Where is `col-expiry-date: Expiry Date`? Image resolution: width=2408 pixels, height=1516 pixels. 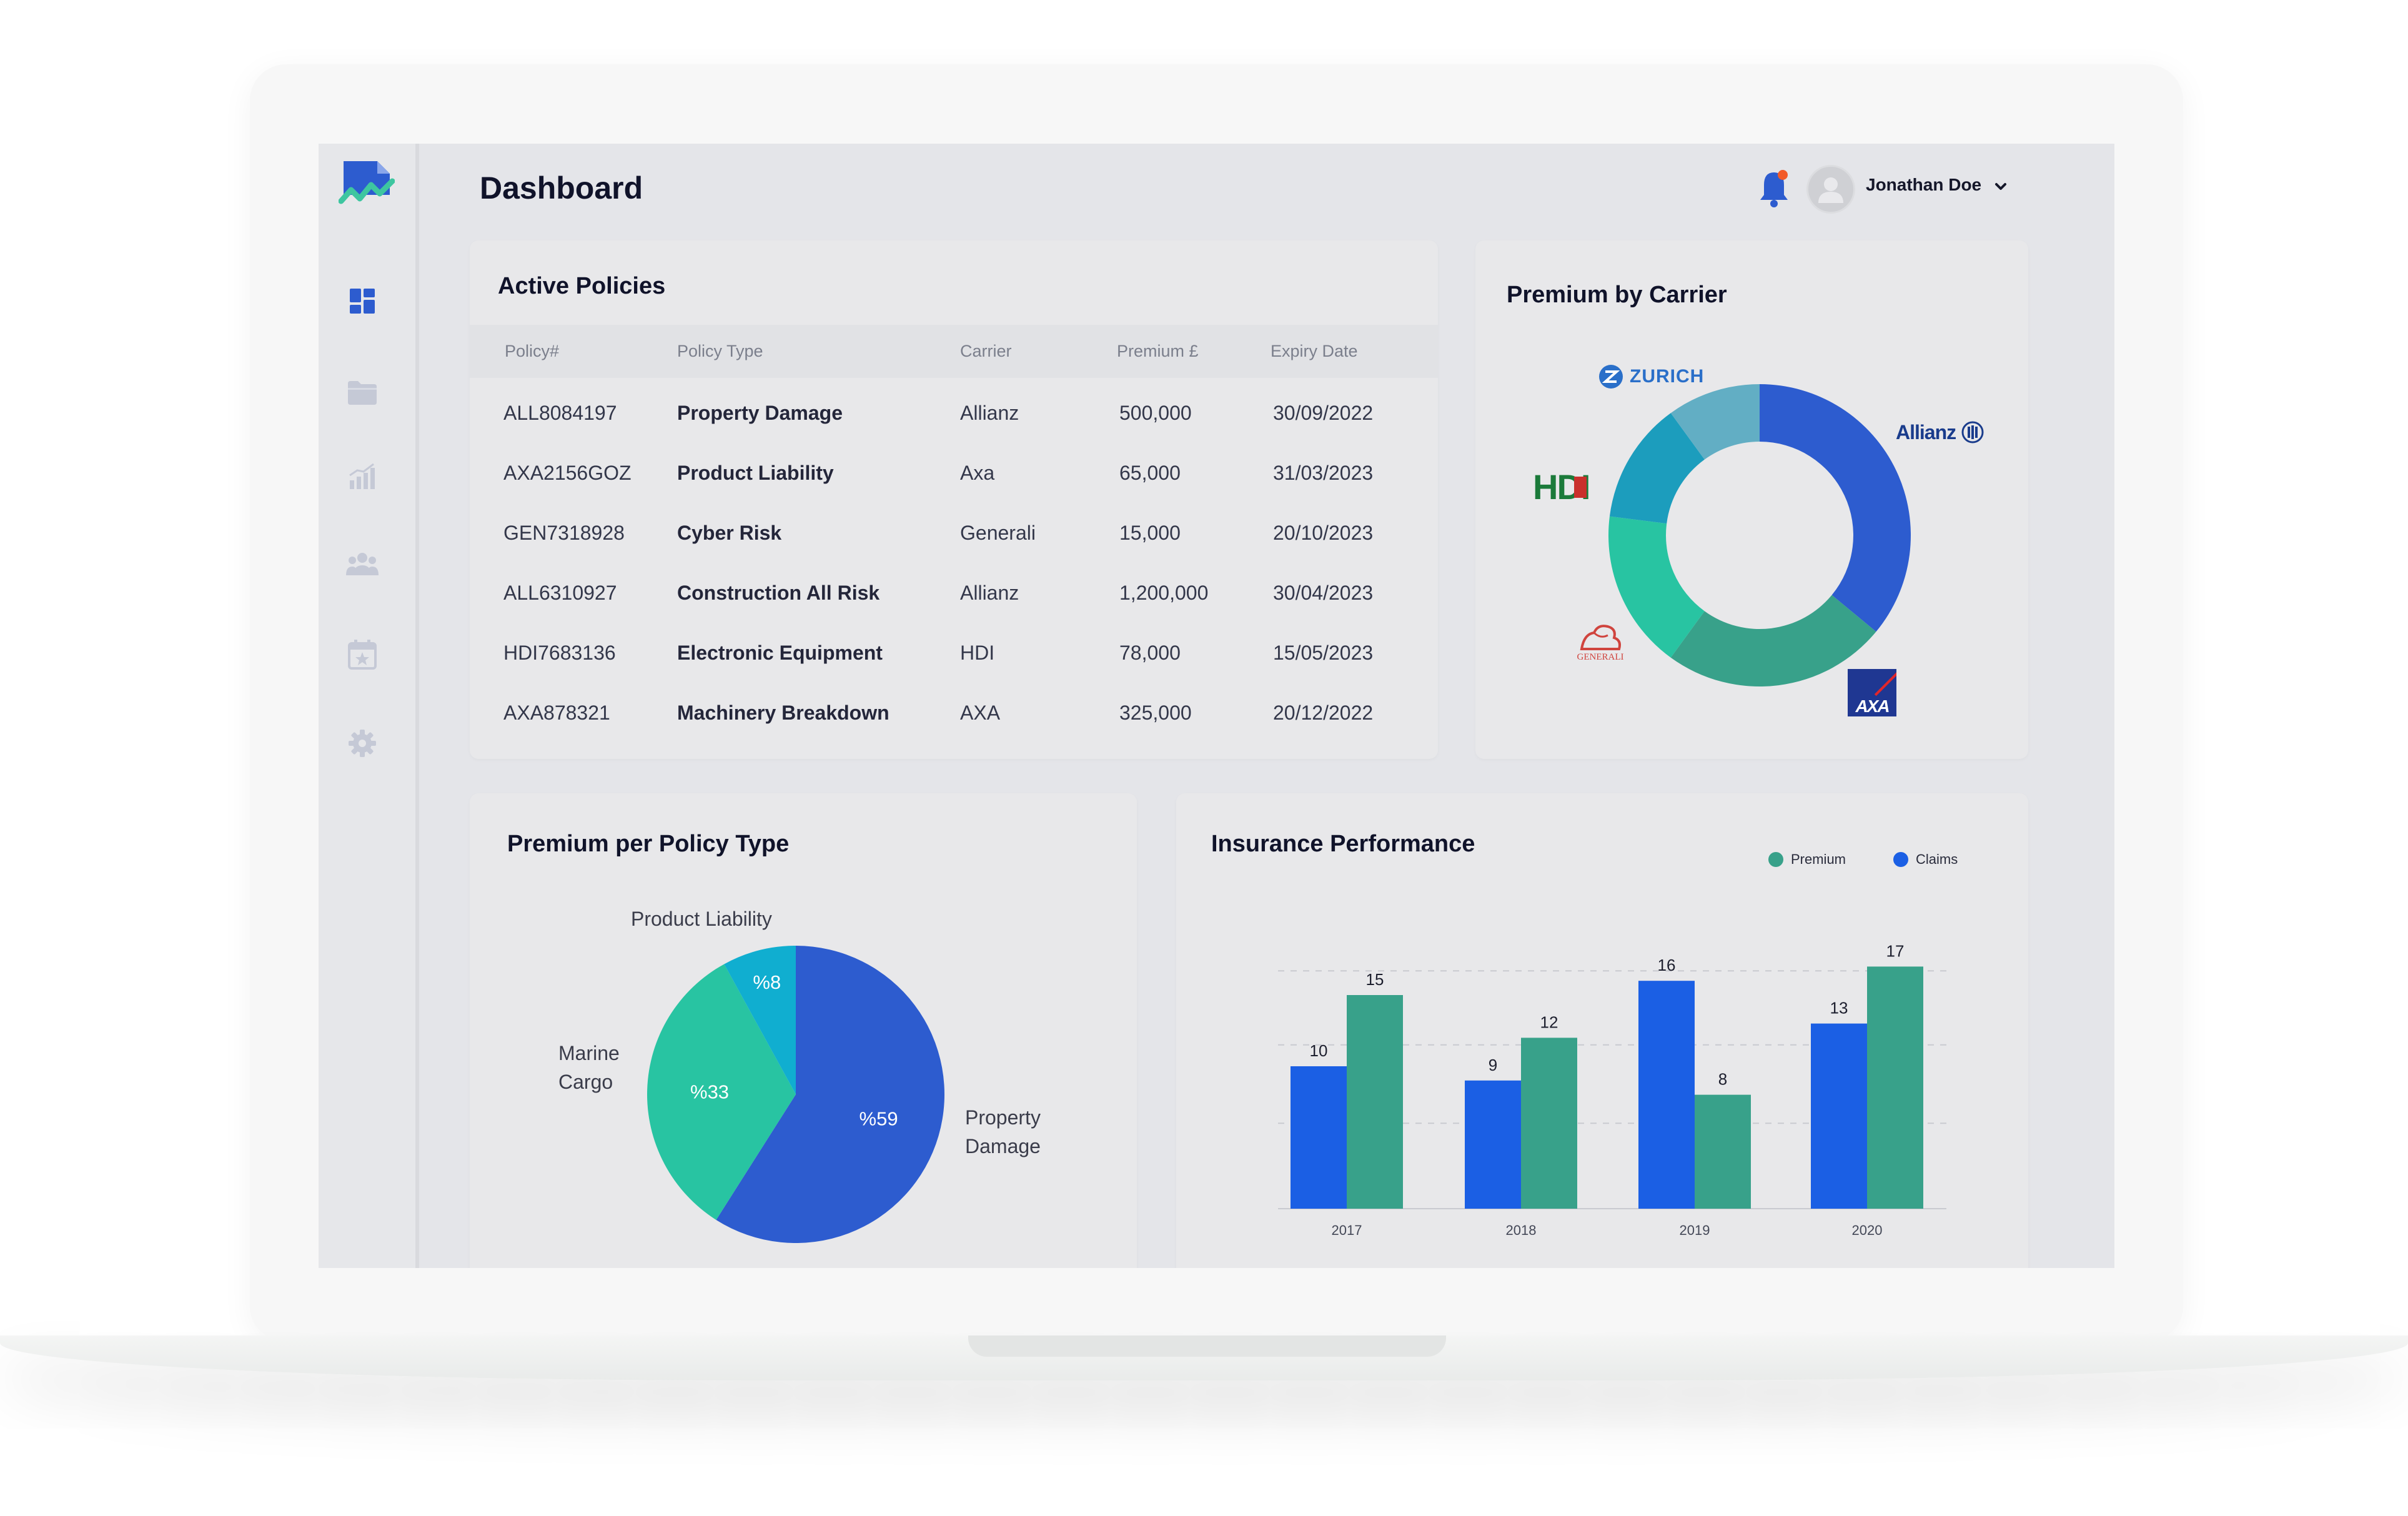
col-expiry-date: Expiry Date is located at coordinates (1314, 351).